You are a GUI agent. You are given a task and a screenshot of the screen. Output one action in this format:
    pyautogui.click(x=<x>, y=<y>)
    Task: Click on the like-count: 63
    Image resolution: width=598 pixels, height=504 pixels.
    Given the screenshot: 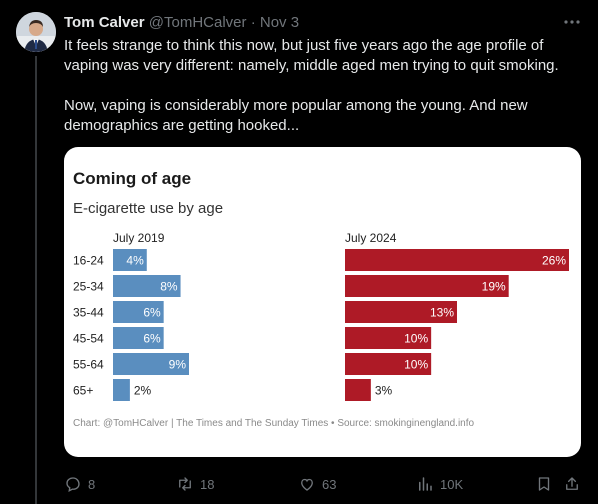 What is the action you would take?
    pyautogui.click(x=329, y=484)
    